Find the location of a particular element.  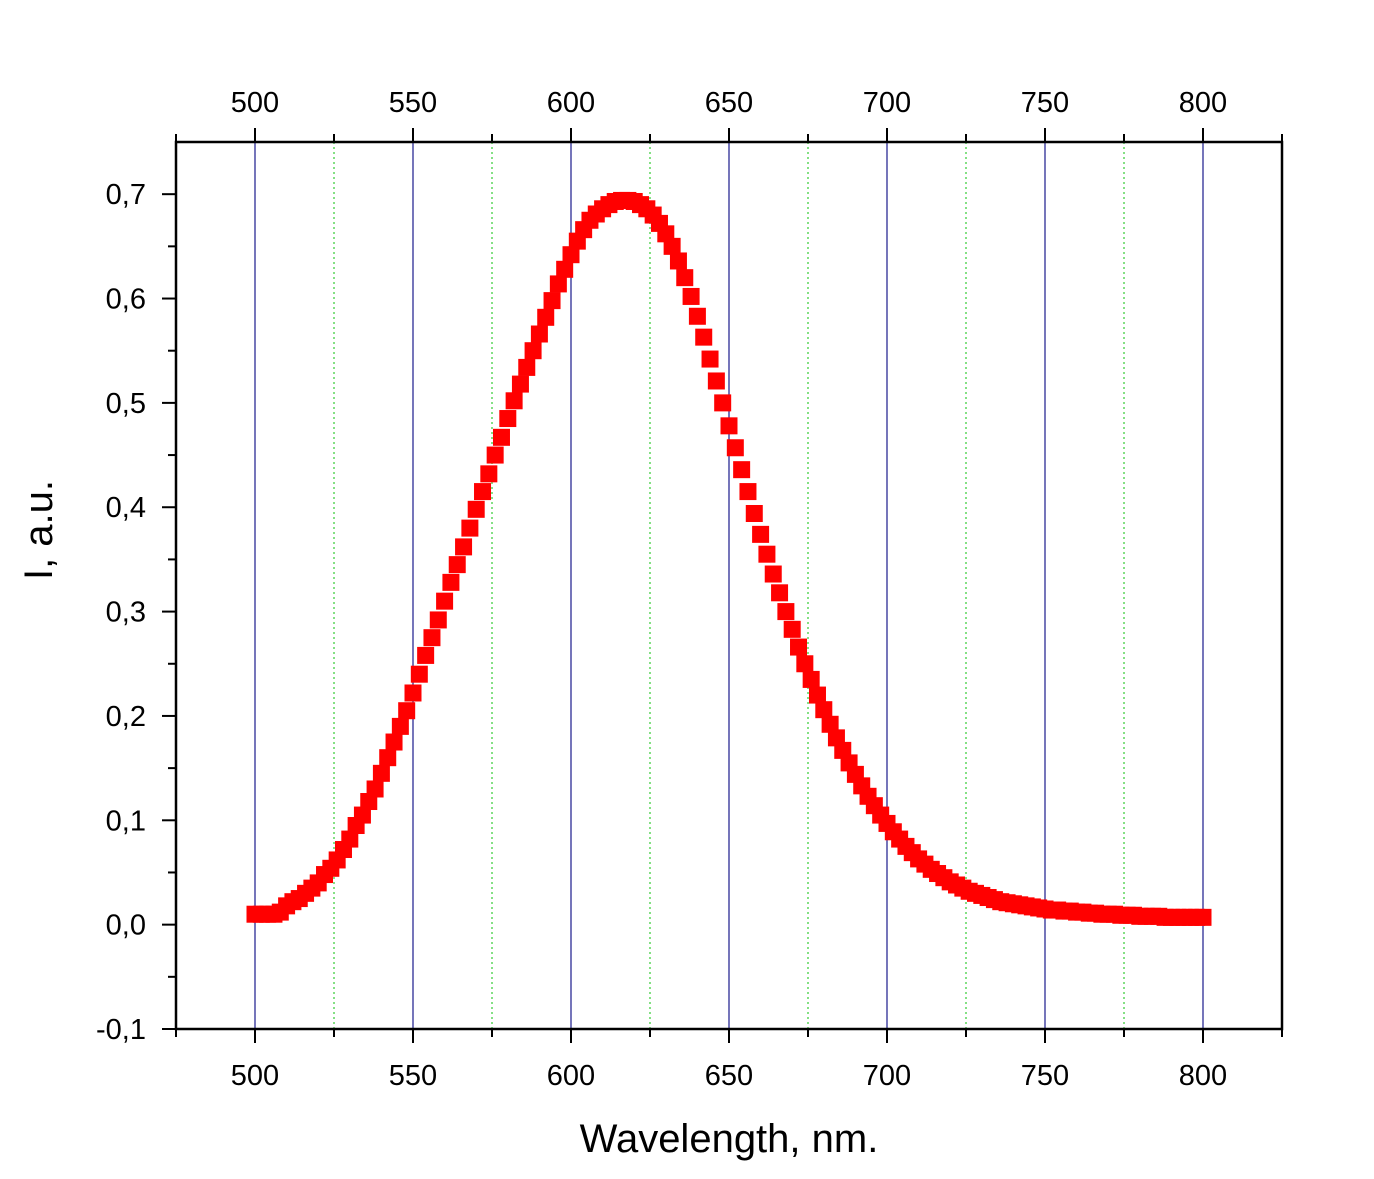

y-tick-label: 0,7 is located at coordinates (126, 195).